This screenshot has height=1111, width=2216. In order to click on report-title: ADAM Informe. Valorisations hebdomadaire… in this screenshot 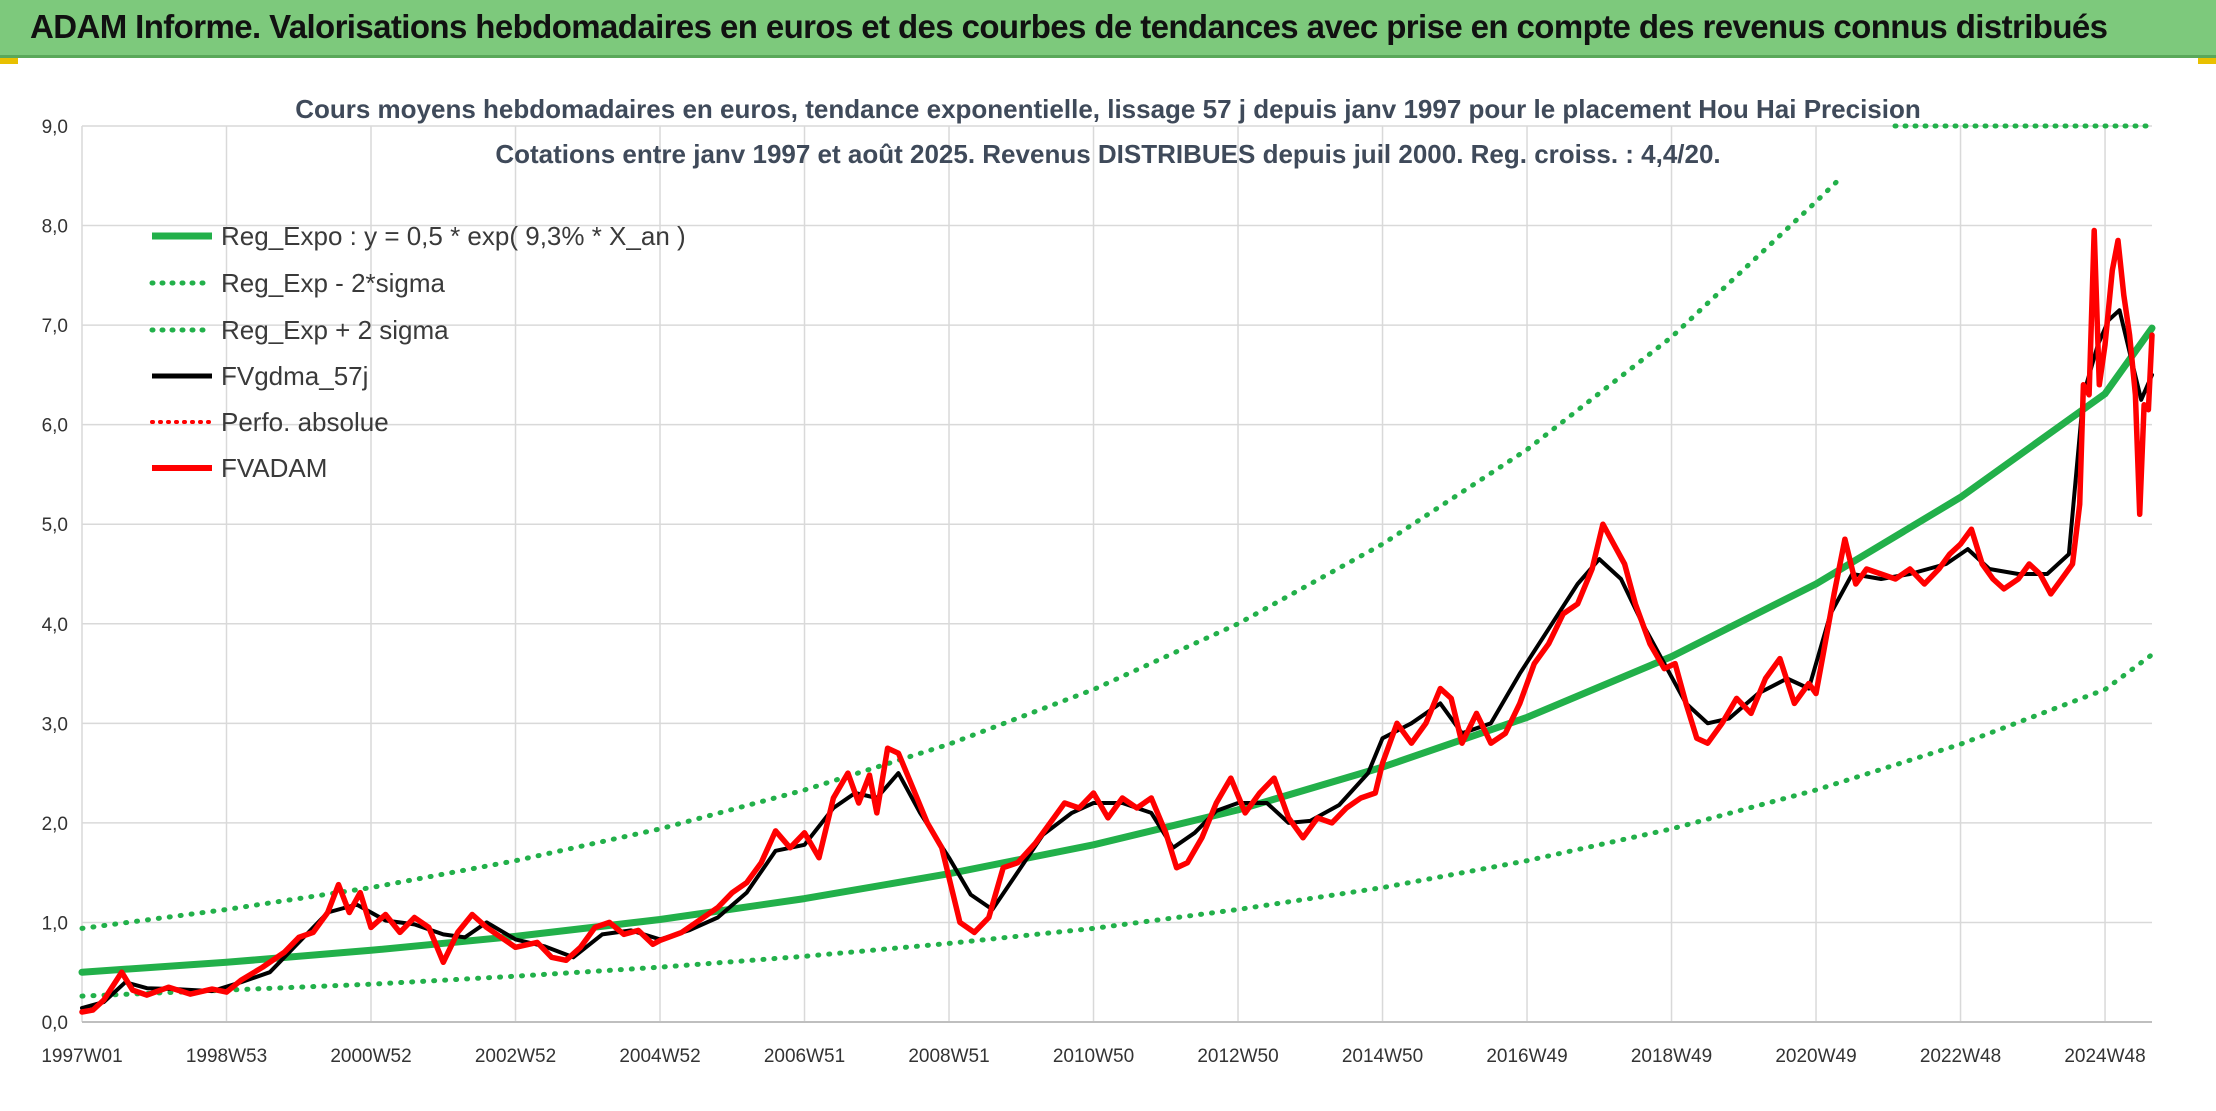, I will do `click(1069, 26)`.